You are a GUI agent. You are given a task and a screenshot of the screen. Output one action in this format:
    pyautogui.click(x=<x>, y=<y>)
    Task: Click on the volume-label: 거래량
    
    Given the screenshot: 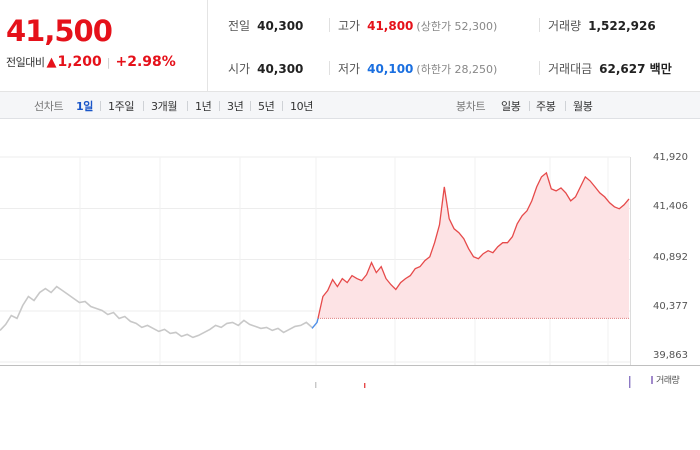 What is the action you would take?
    pyautogui.click(x=565, y=26)
    